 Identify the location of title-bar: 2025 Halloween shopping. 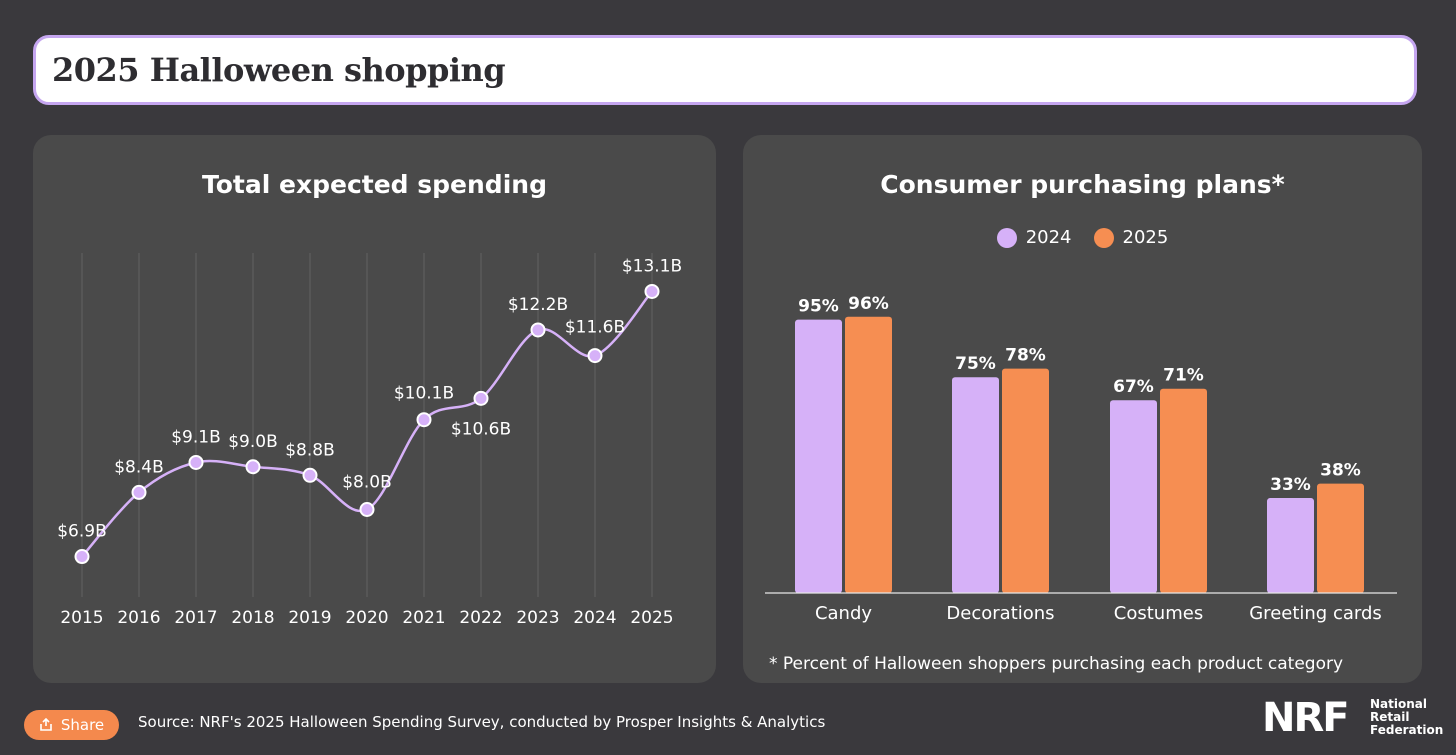
(725, 70).